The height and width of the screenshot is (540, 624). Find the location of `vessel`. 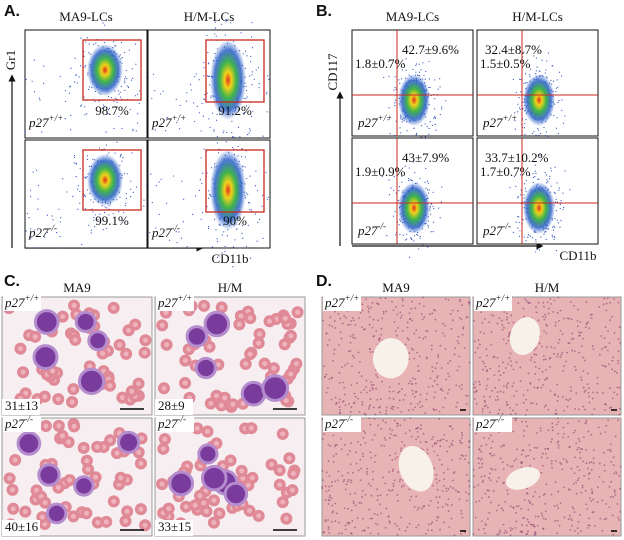

vessel is located at coordinates (416, 468).